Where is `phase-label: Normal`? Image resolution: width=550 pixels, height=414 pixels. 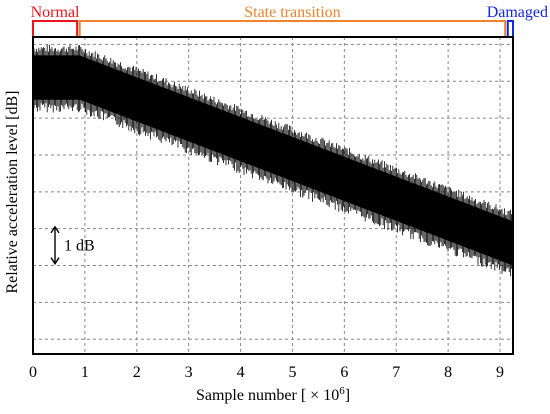 phase-label: Normal is located at coordinates (55, 12).